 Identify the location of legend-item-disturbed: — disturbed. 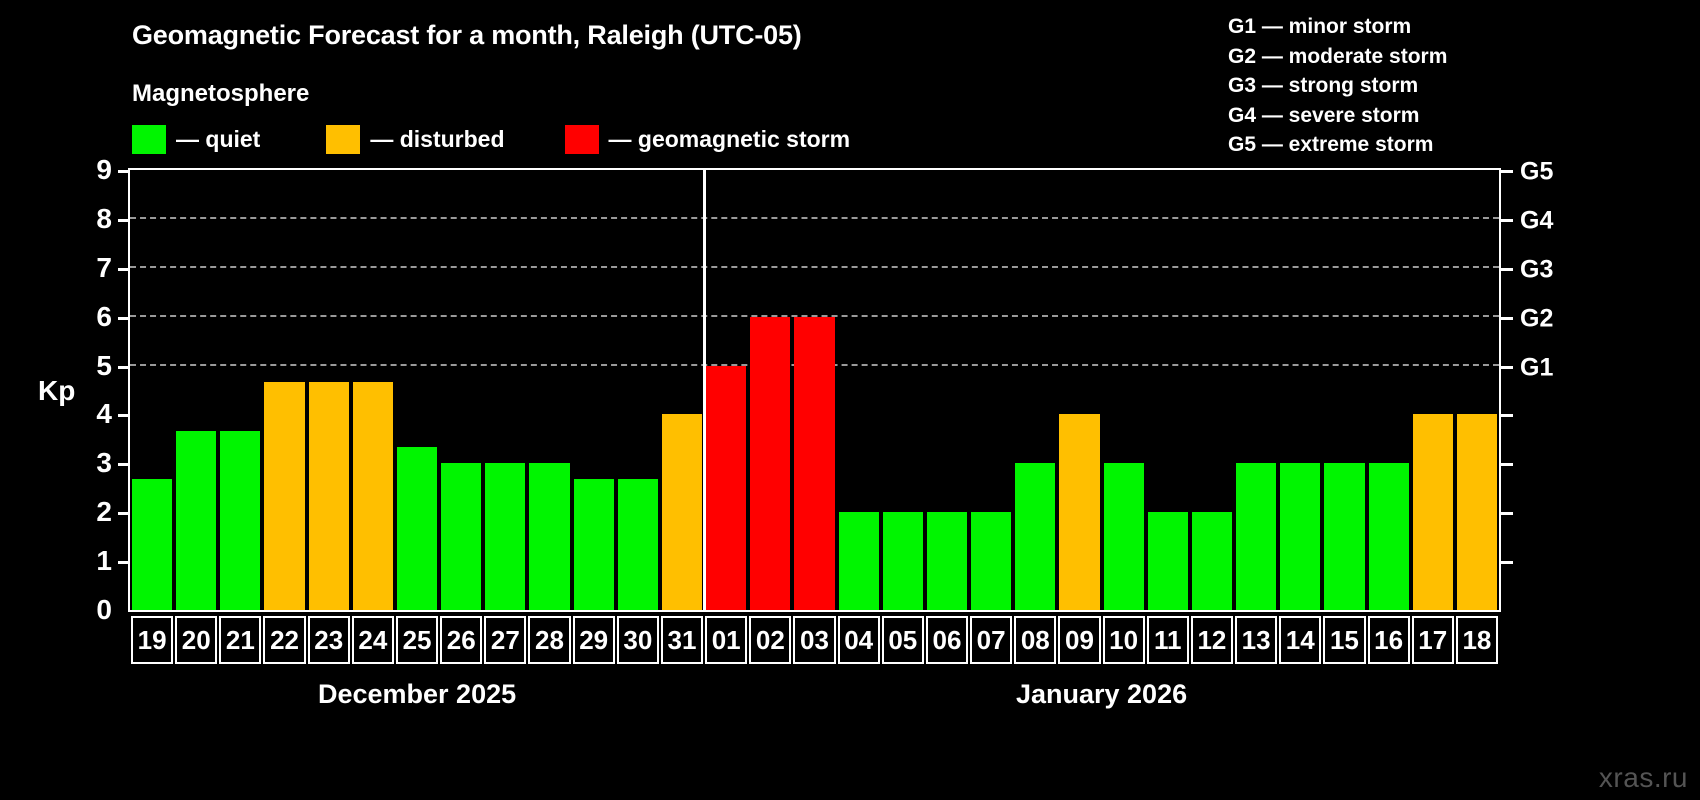
(415, 139).